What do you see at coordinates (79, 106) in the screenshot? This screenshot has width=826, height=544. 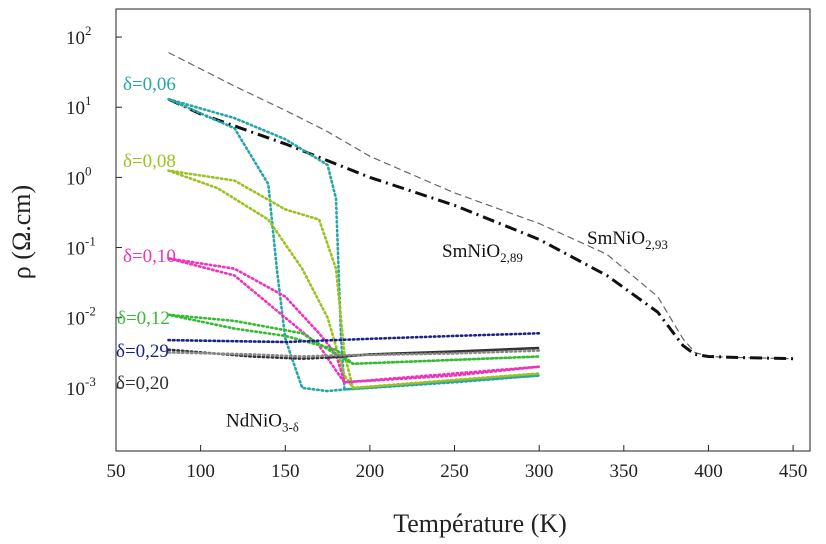 I see `y-tick-label: 10¹` at bounding box center [79, 106].